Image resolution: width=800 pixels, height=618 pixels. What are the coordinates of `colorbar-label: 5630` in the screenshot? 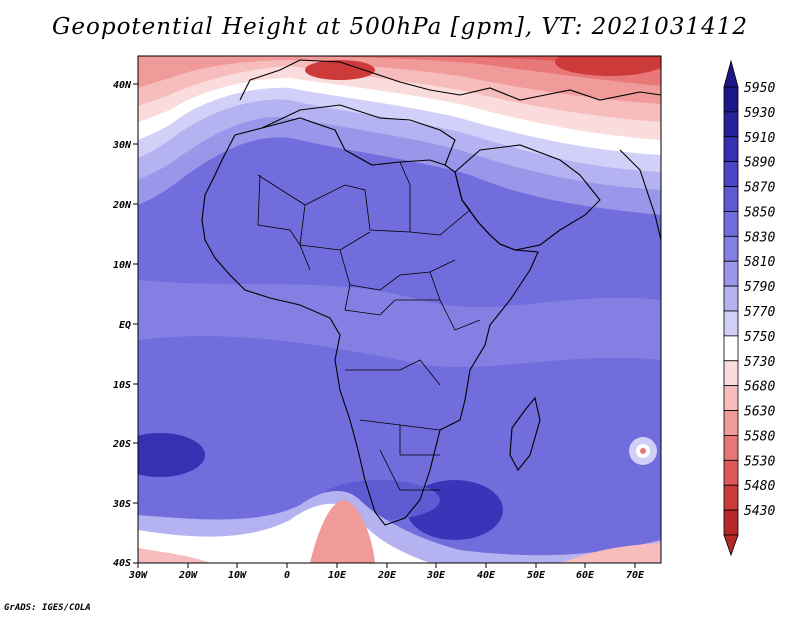 It's located at (759, 412).